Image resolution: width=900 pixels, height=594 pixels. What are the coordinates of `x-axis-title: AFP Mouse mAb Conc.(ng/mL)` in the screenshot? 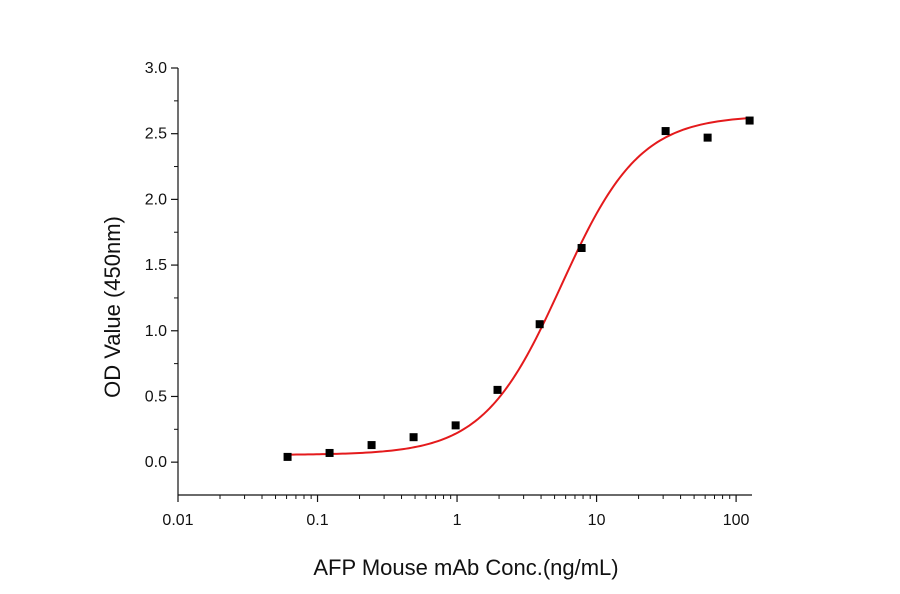 It's located at (465, 567).